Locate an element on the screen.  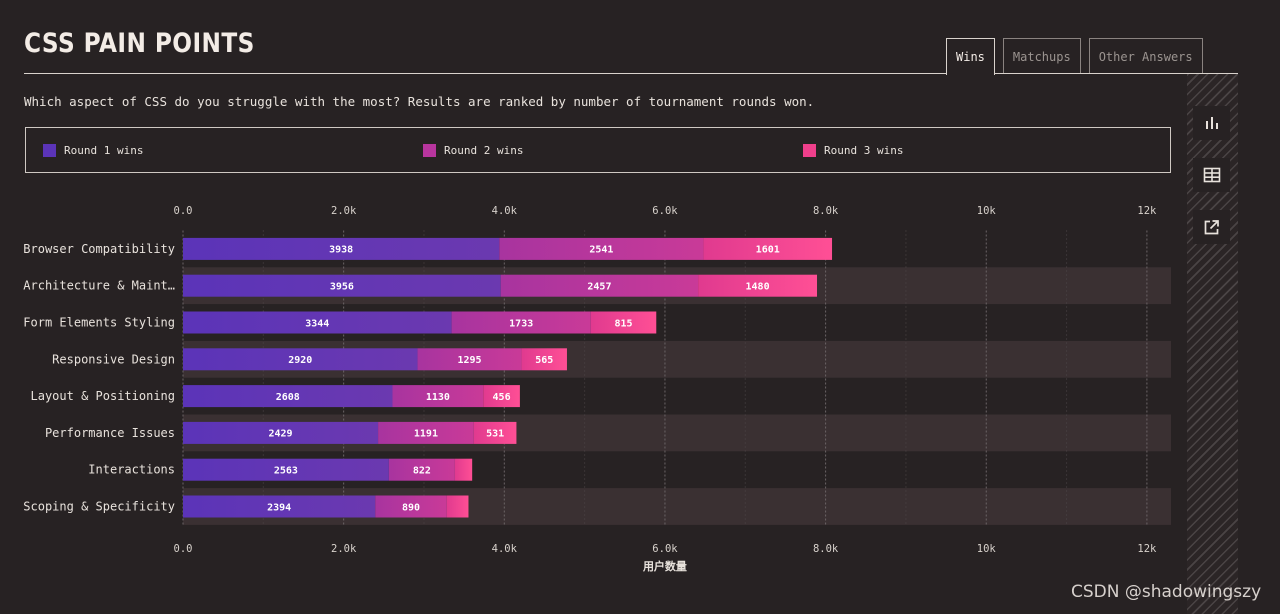
bar-value-label: 1480 is located at coordinates (758, 287).